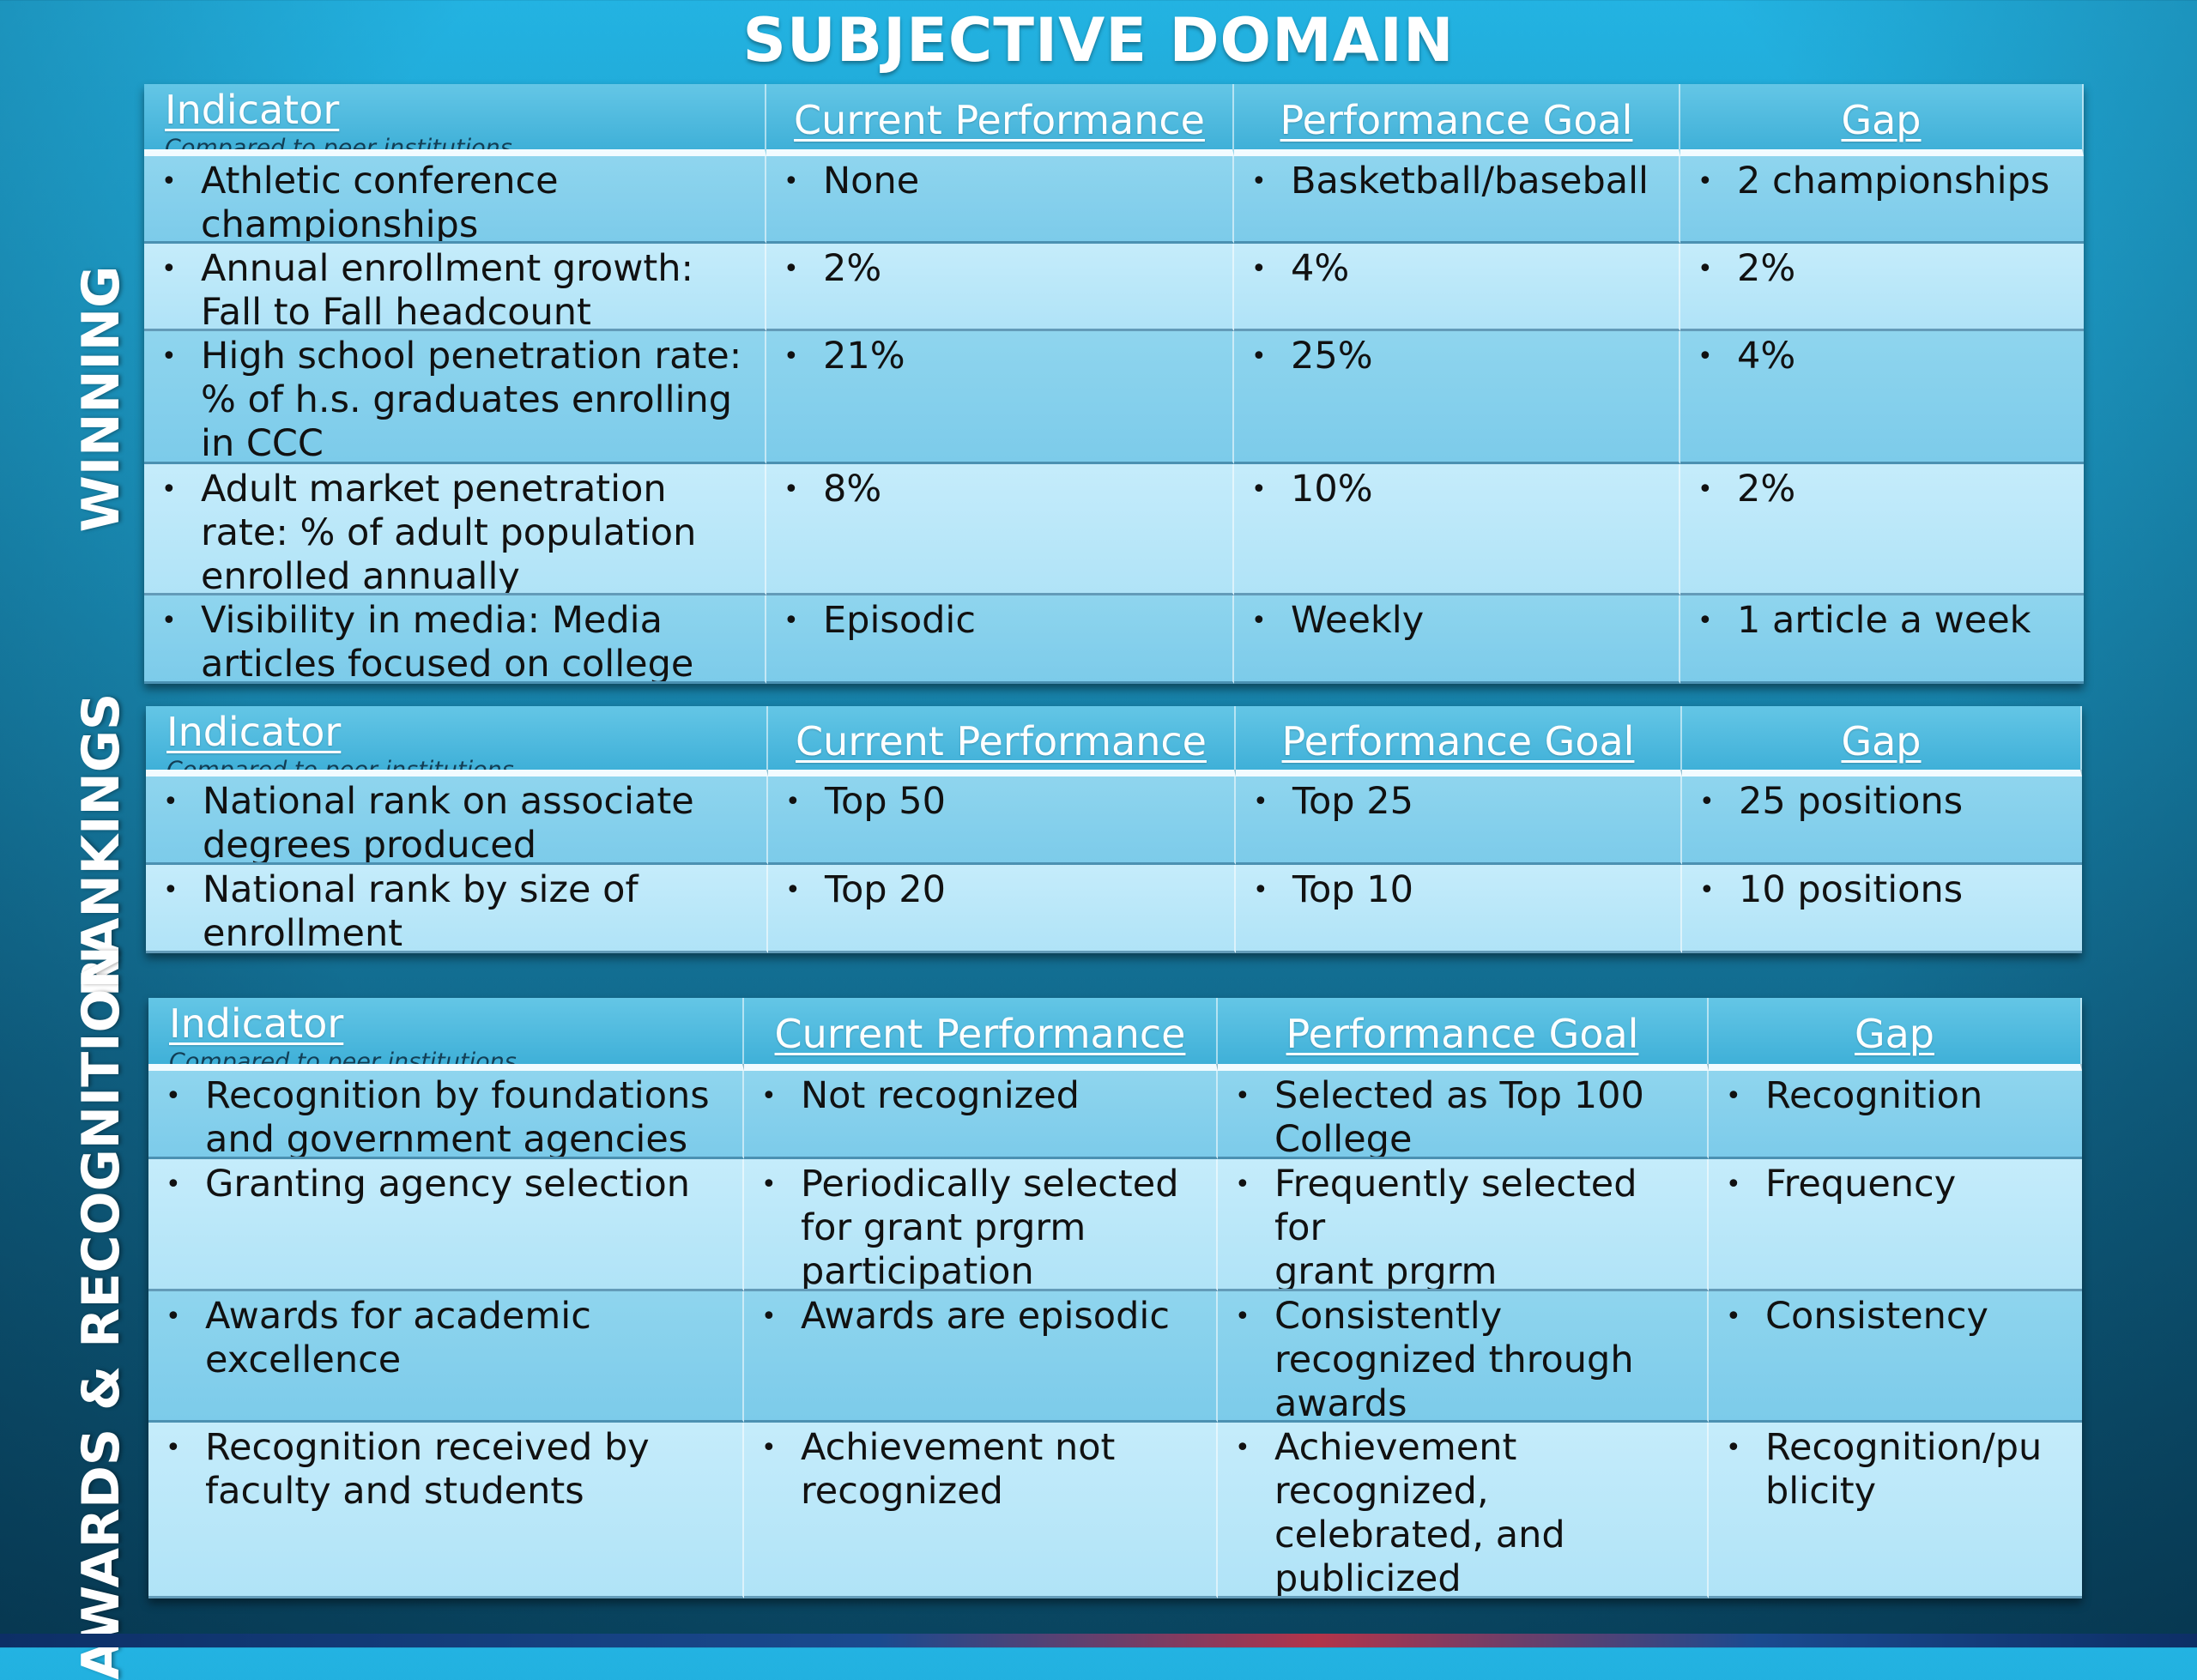 The image size is (2197, 1680). What do you see at coordinates (1874, 1095) in the screenshot?
I see `cell-gap-text: Recognition` at bounding box center [1874, 1095].